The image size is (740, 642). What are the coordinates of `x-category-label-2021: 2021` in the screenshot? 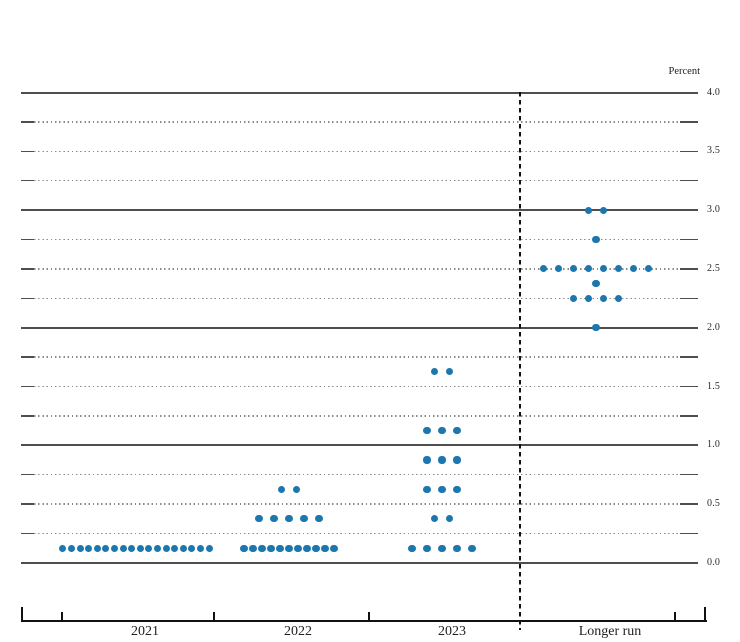 It's located at (145, 631).